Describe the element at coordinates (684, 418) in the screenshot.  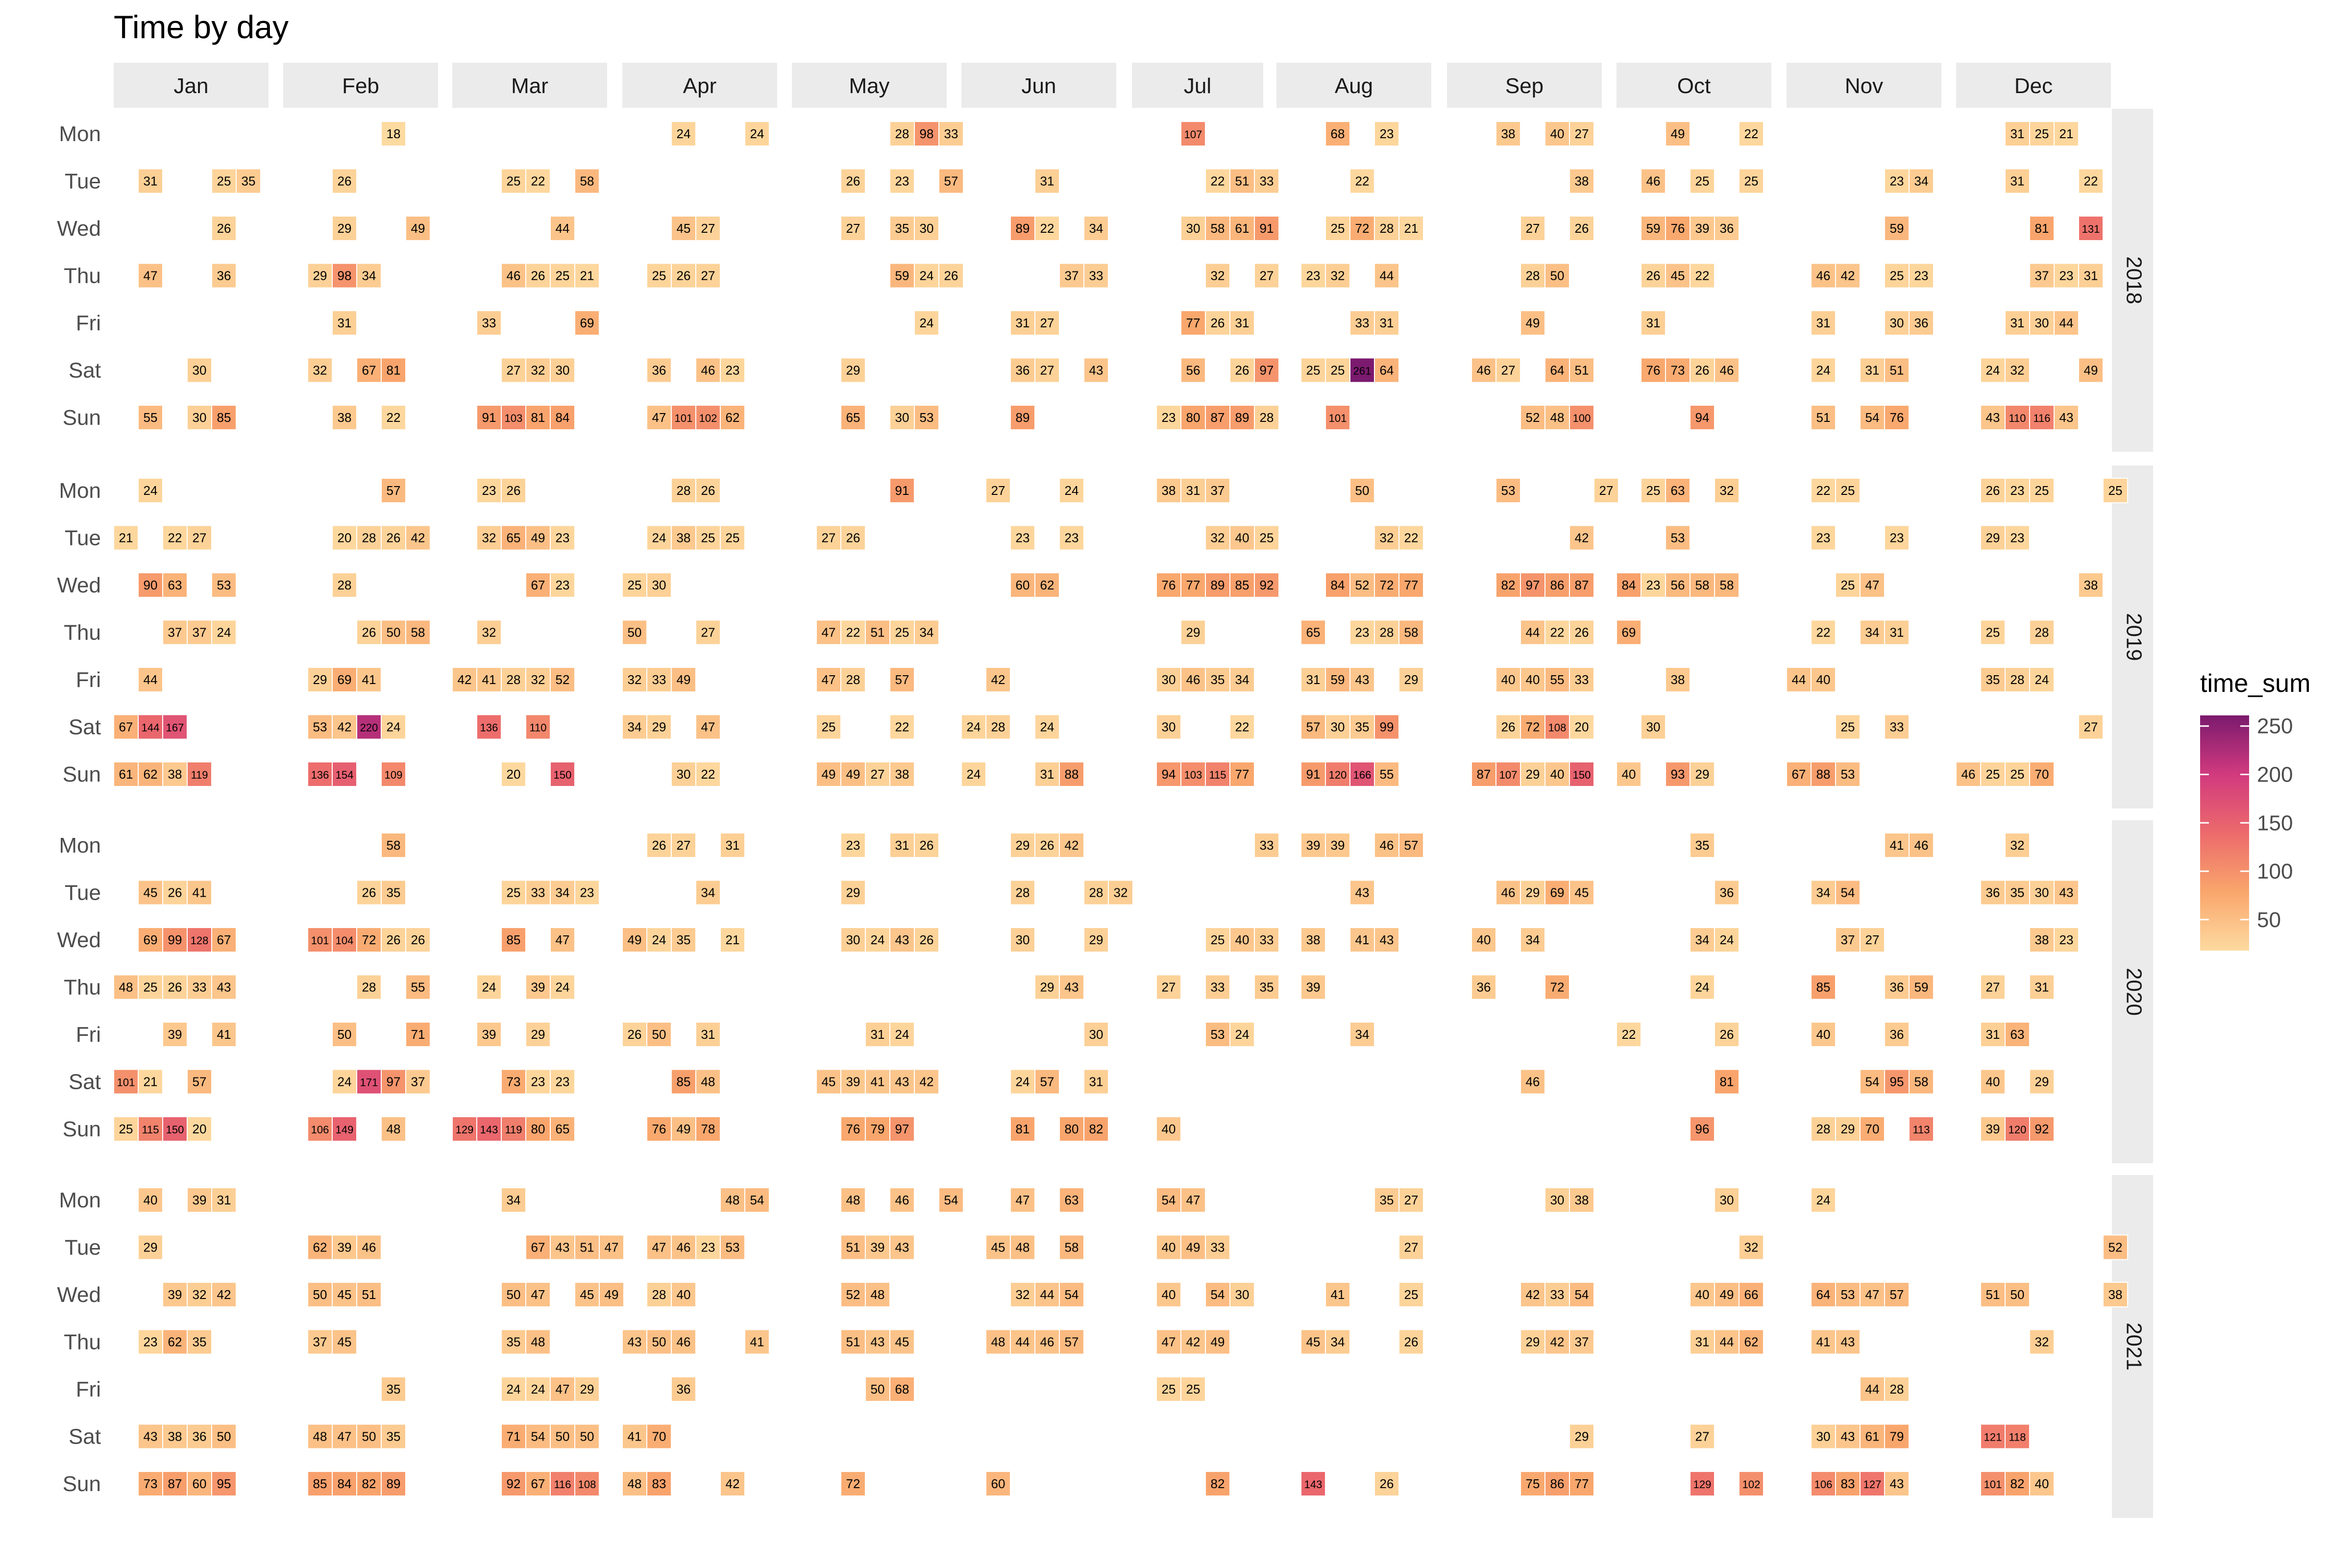
I see `cell-value-label: 101` at that location.